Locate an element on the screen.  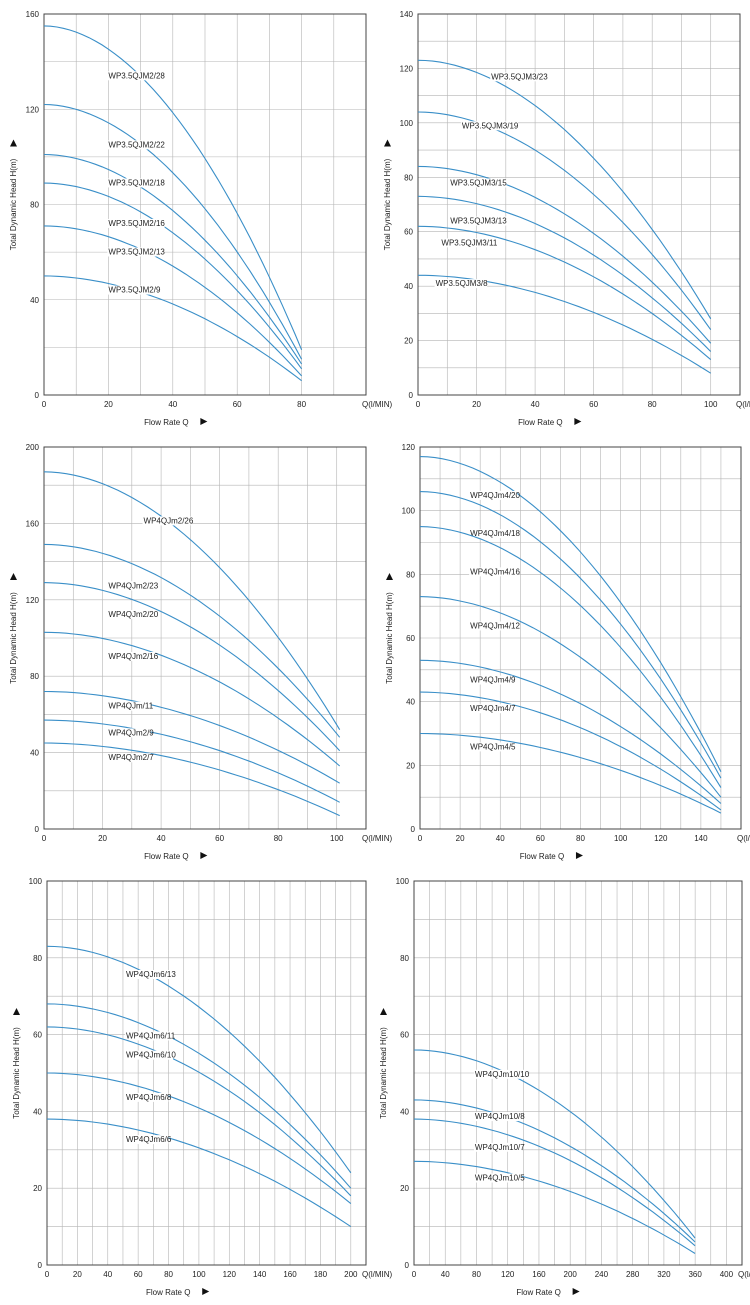
x-tick-label: 280 is located at coordinates (633, 1274).